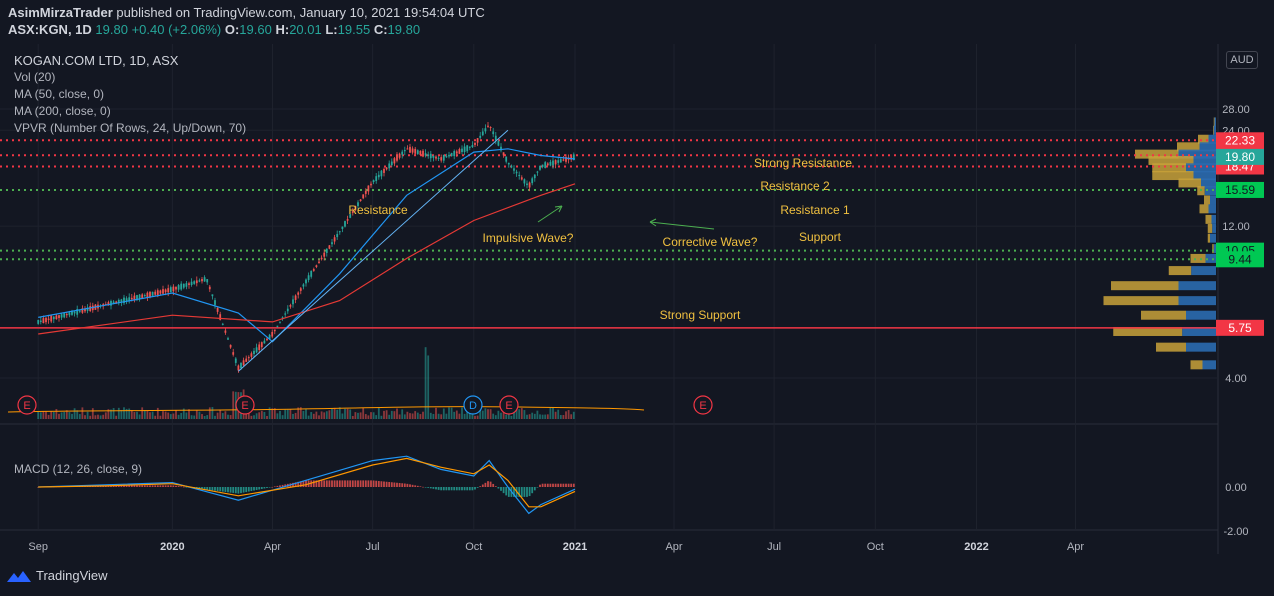  What do you see at coordinates (380, 29) in the screenshot?
I see `close-label: C:` at bounding box center [380, 29].